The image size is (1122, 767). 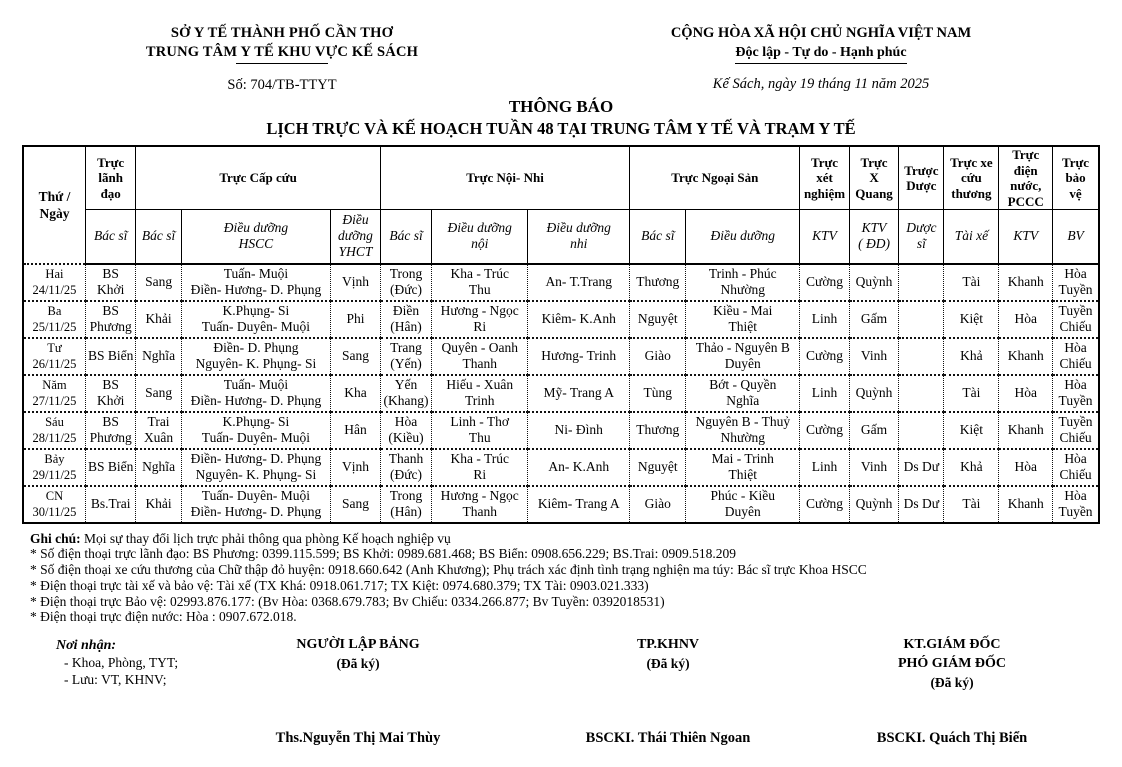 What do you see at coordinates (406, 282) in the screenshot?
I see `table-cell: Trong (Đức)` at bounding box center [406, 282].